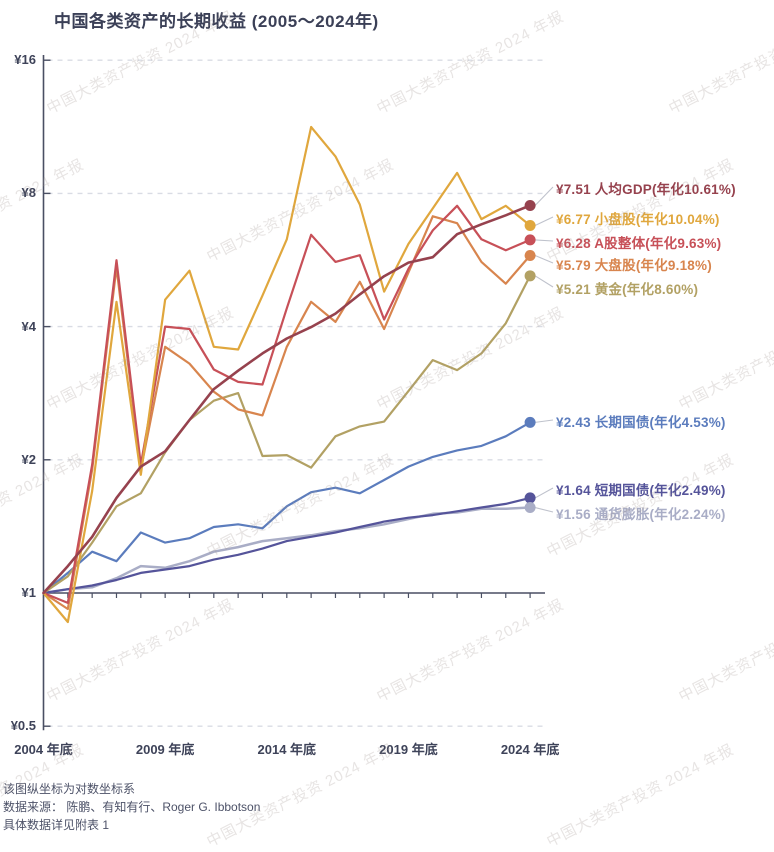  What do you see at coordinates (28, 326) in the screenshot?
I see `y-axis-label: ¥4` at bounding box center [28, 326].